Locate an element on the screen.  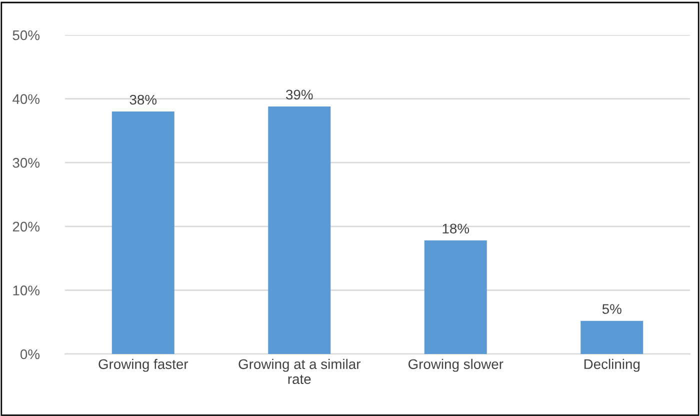
x-tick-label: Declining is located at coordinates (612, 365).